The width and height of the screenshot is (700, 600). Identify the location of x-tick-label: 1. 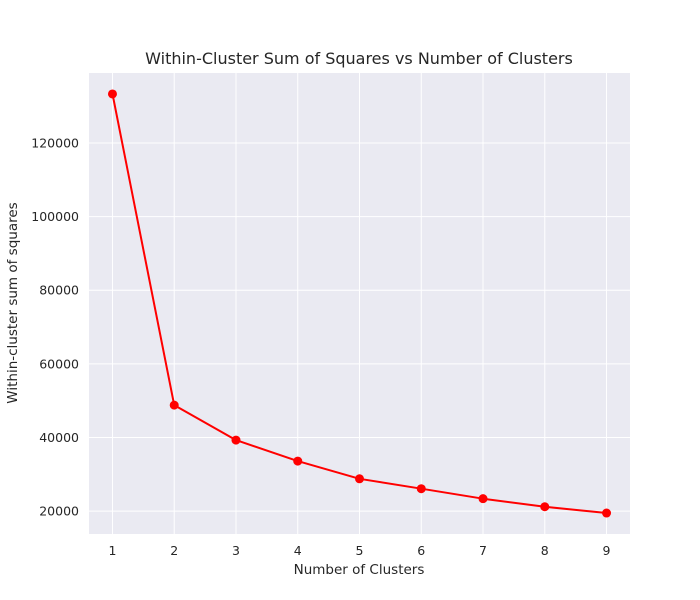
(112, 550).